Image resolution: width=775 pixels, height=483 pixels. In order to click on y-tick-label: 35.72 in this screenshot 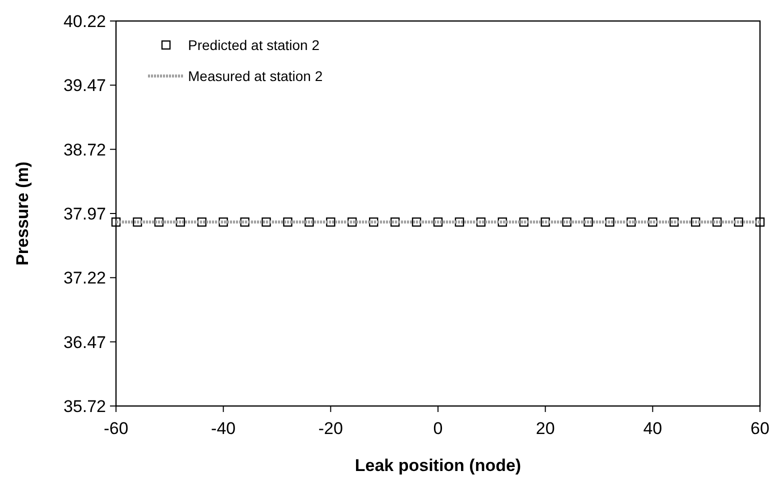, I will do `click(84, 406)`.